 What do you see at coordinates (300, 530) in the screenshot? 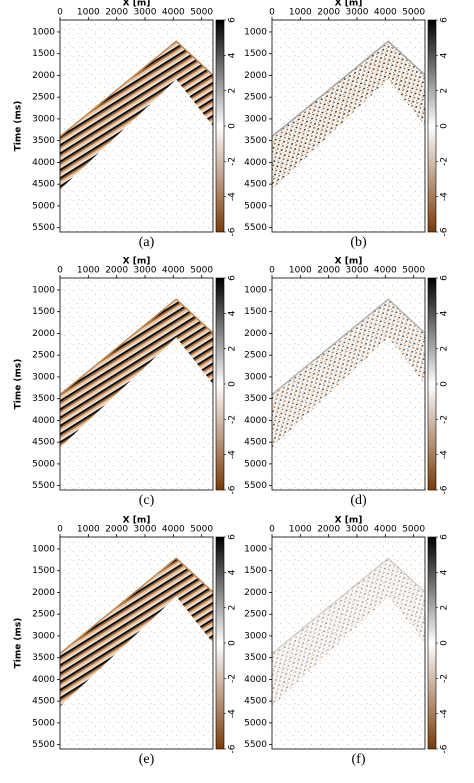
I see `x-tick-label: 1000` at bounding box center [300, 530].